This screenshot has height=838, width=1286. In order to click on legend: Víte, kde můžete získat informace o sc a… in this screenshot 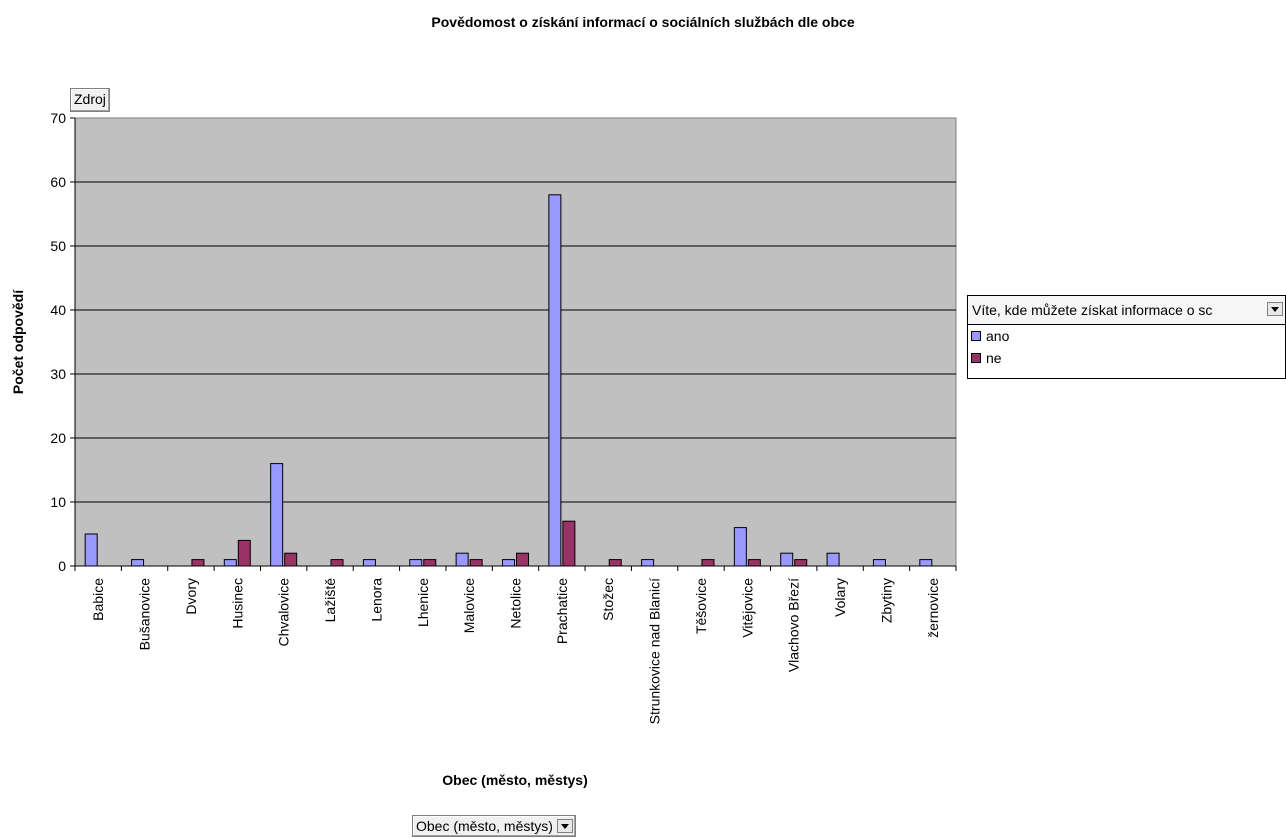, I will do `click(1126, 337)`.